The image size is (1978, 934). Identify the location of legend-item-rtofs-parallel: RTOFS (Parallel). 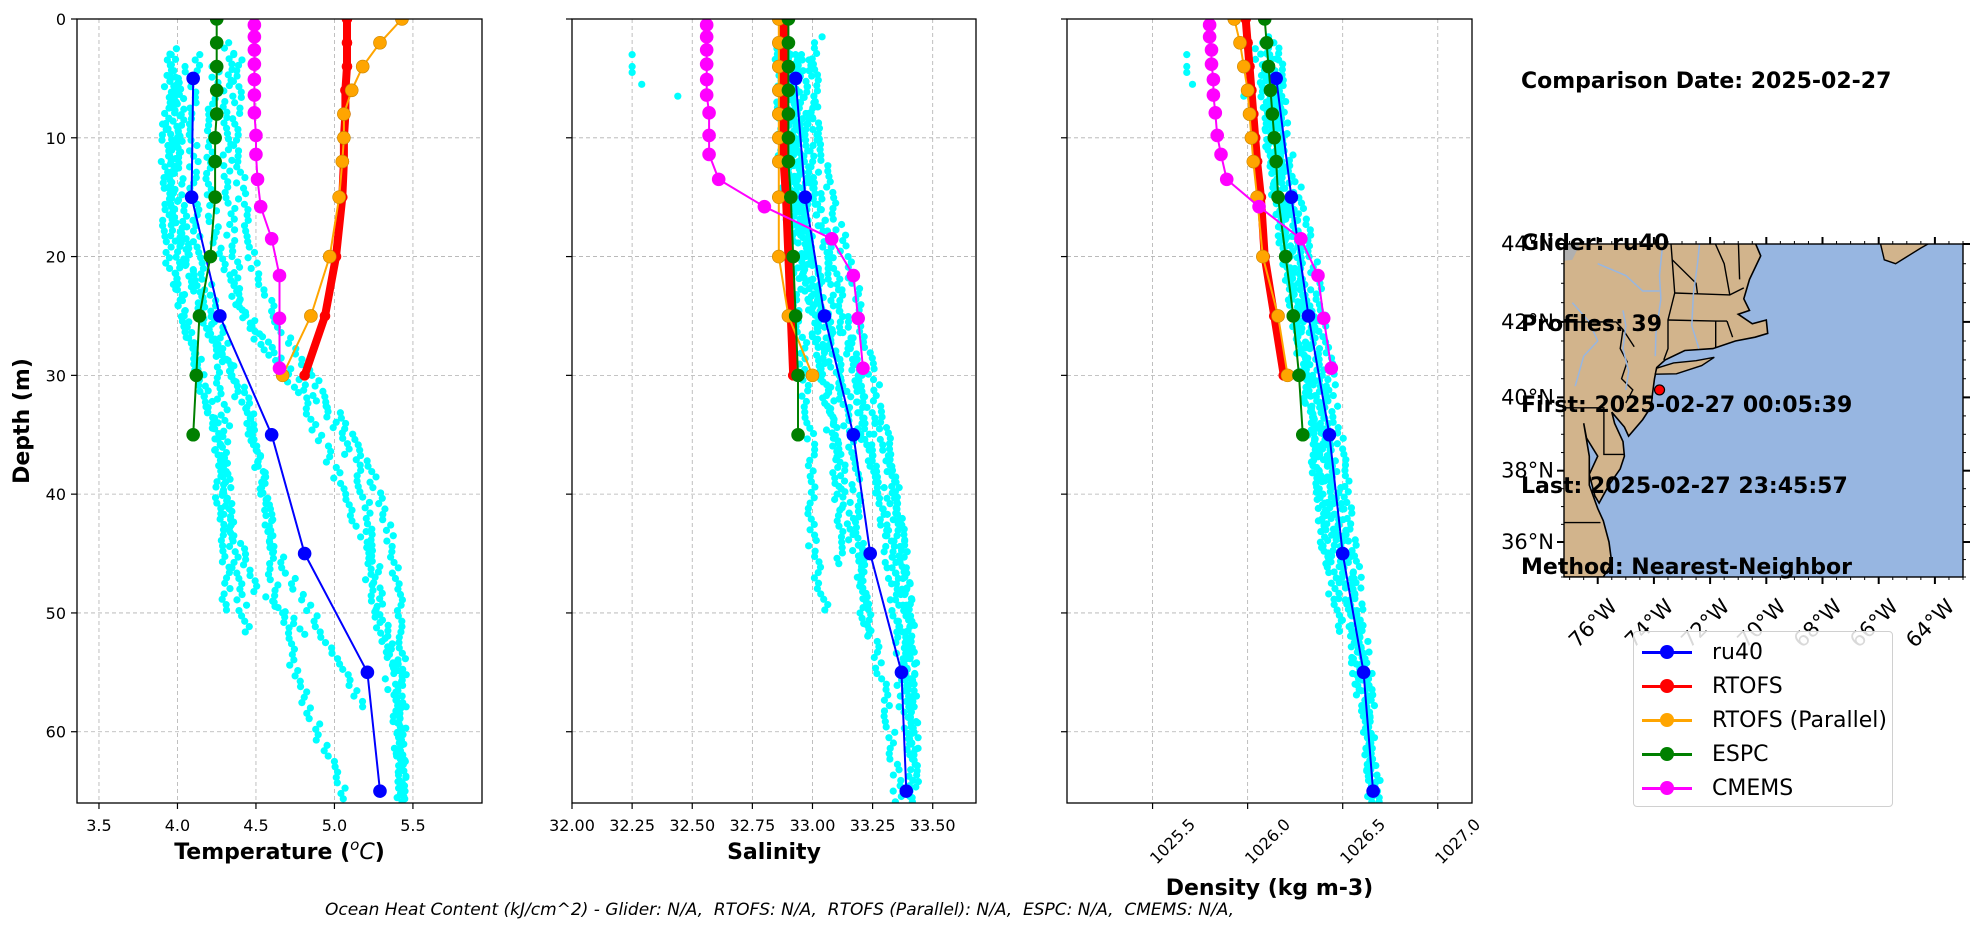
(1764, 720).